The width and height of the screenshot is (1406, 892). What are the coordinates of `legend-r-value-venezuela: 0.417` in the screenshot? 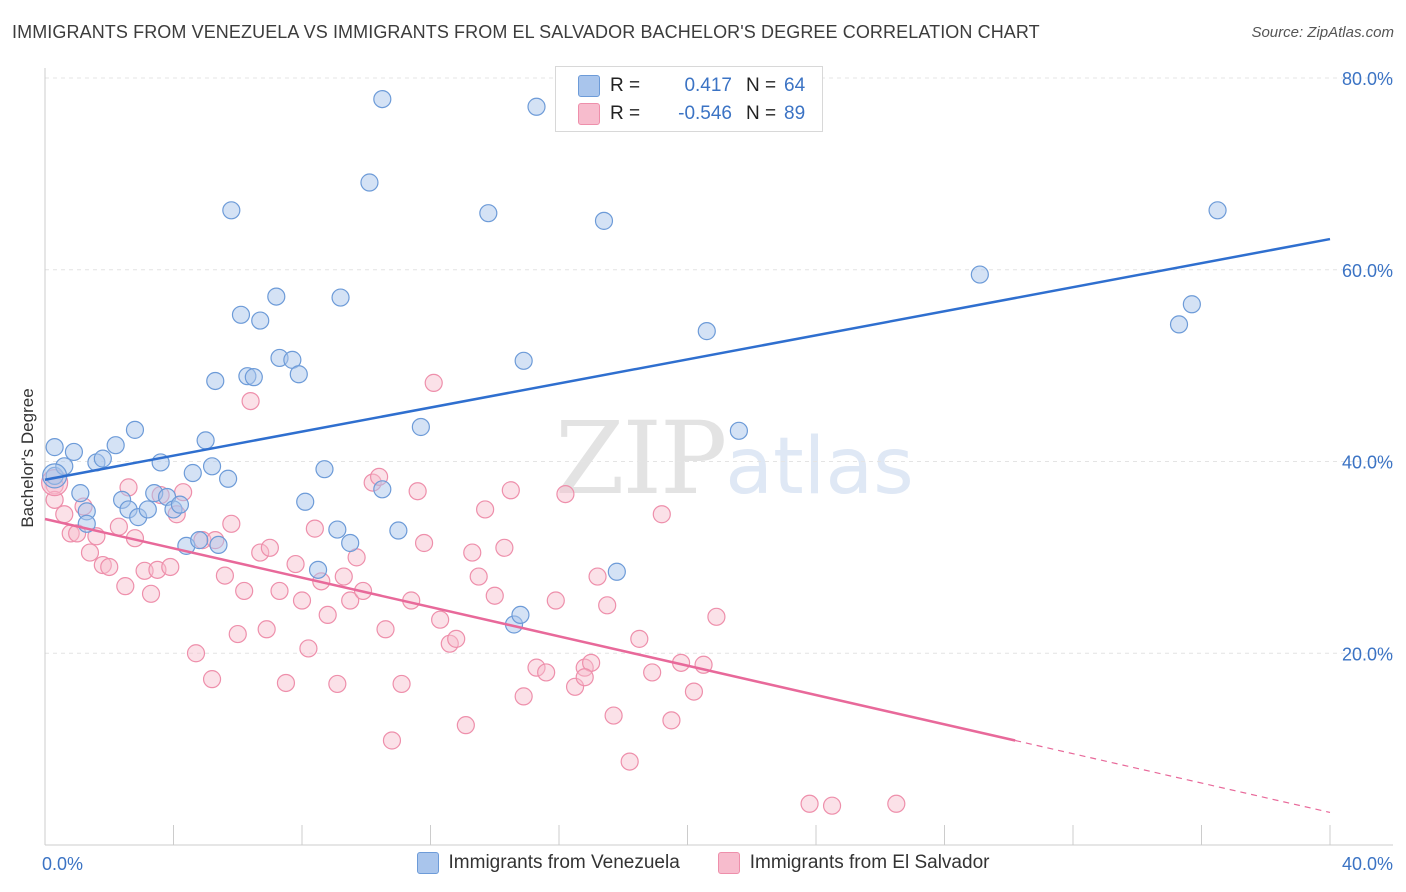 It's located at (708, 85).